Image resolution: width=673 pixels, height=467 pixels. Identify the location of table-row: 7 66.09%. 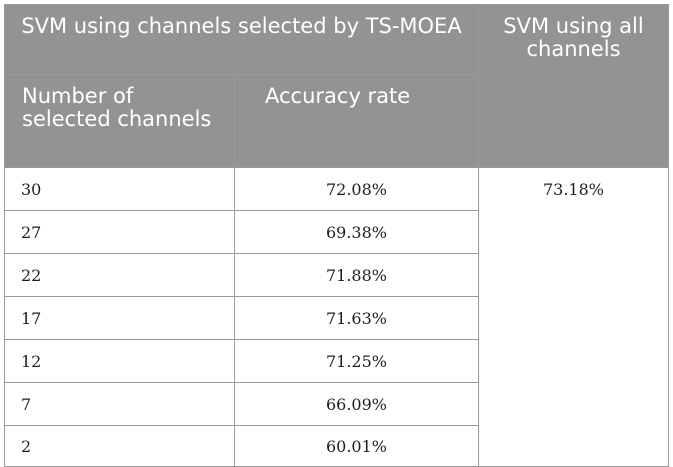
(336, 404).